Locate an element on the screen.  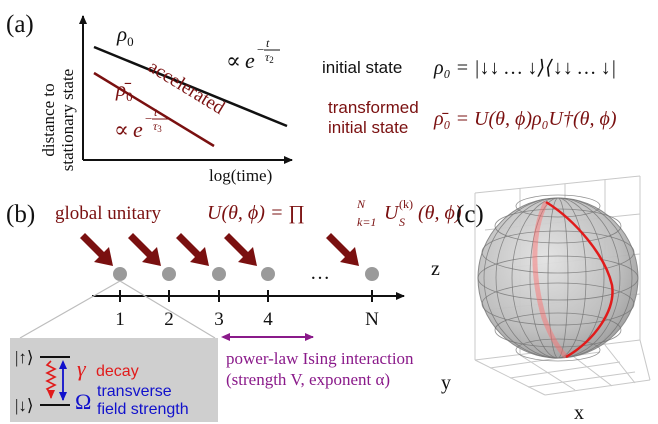
global-unitary-label: global unitary is located at coordinates (108, 213).